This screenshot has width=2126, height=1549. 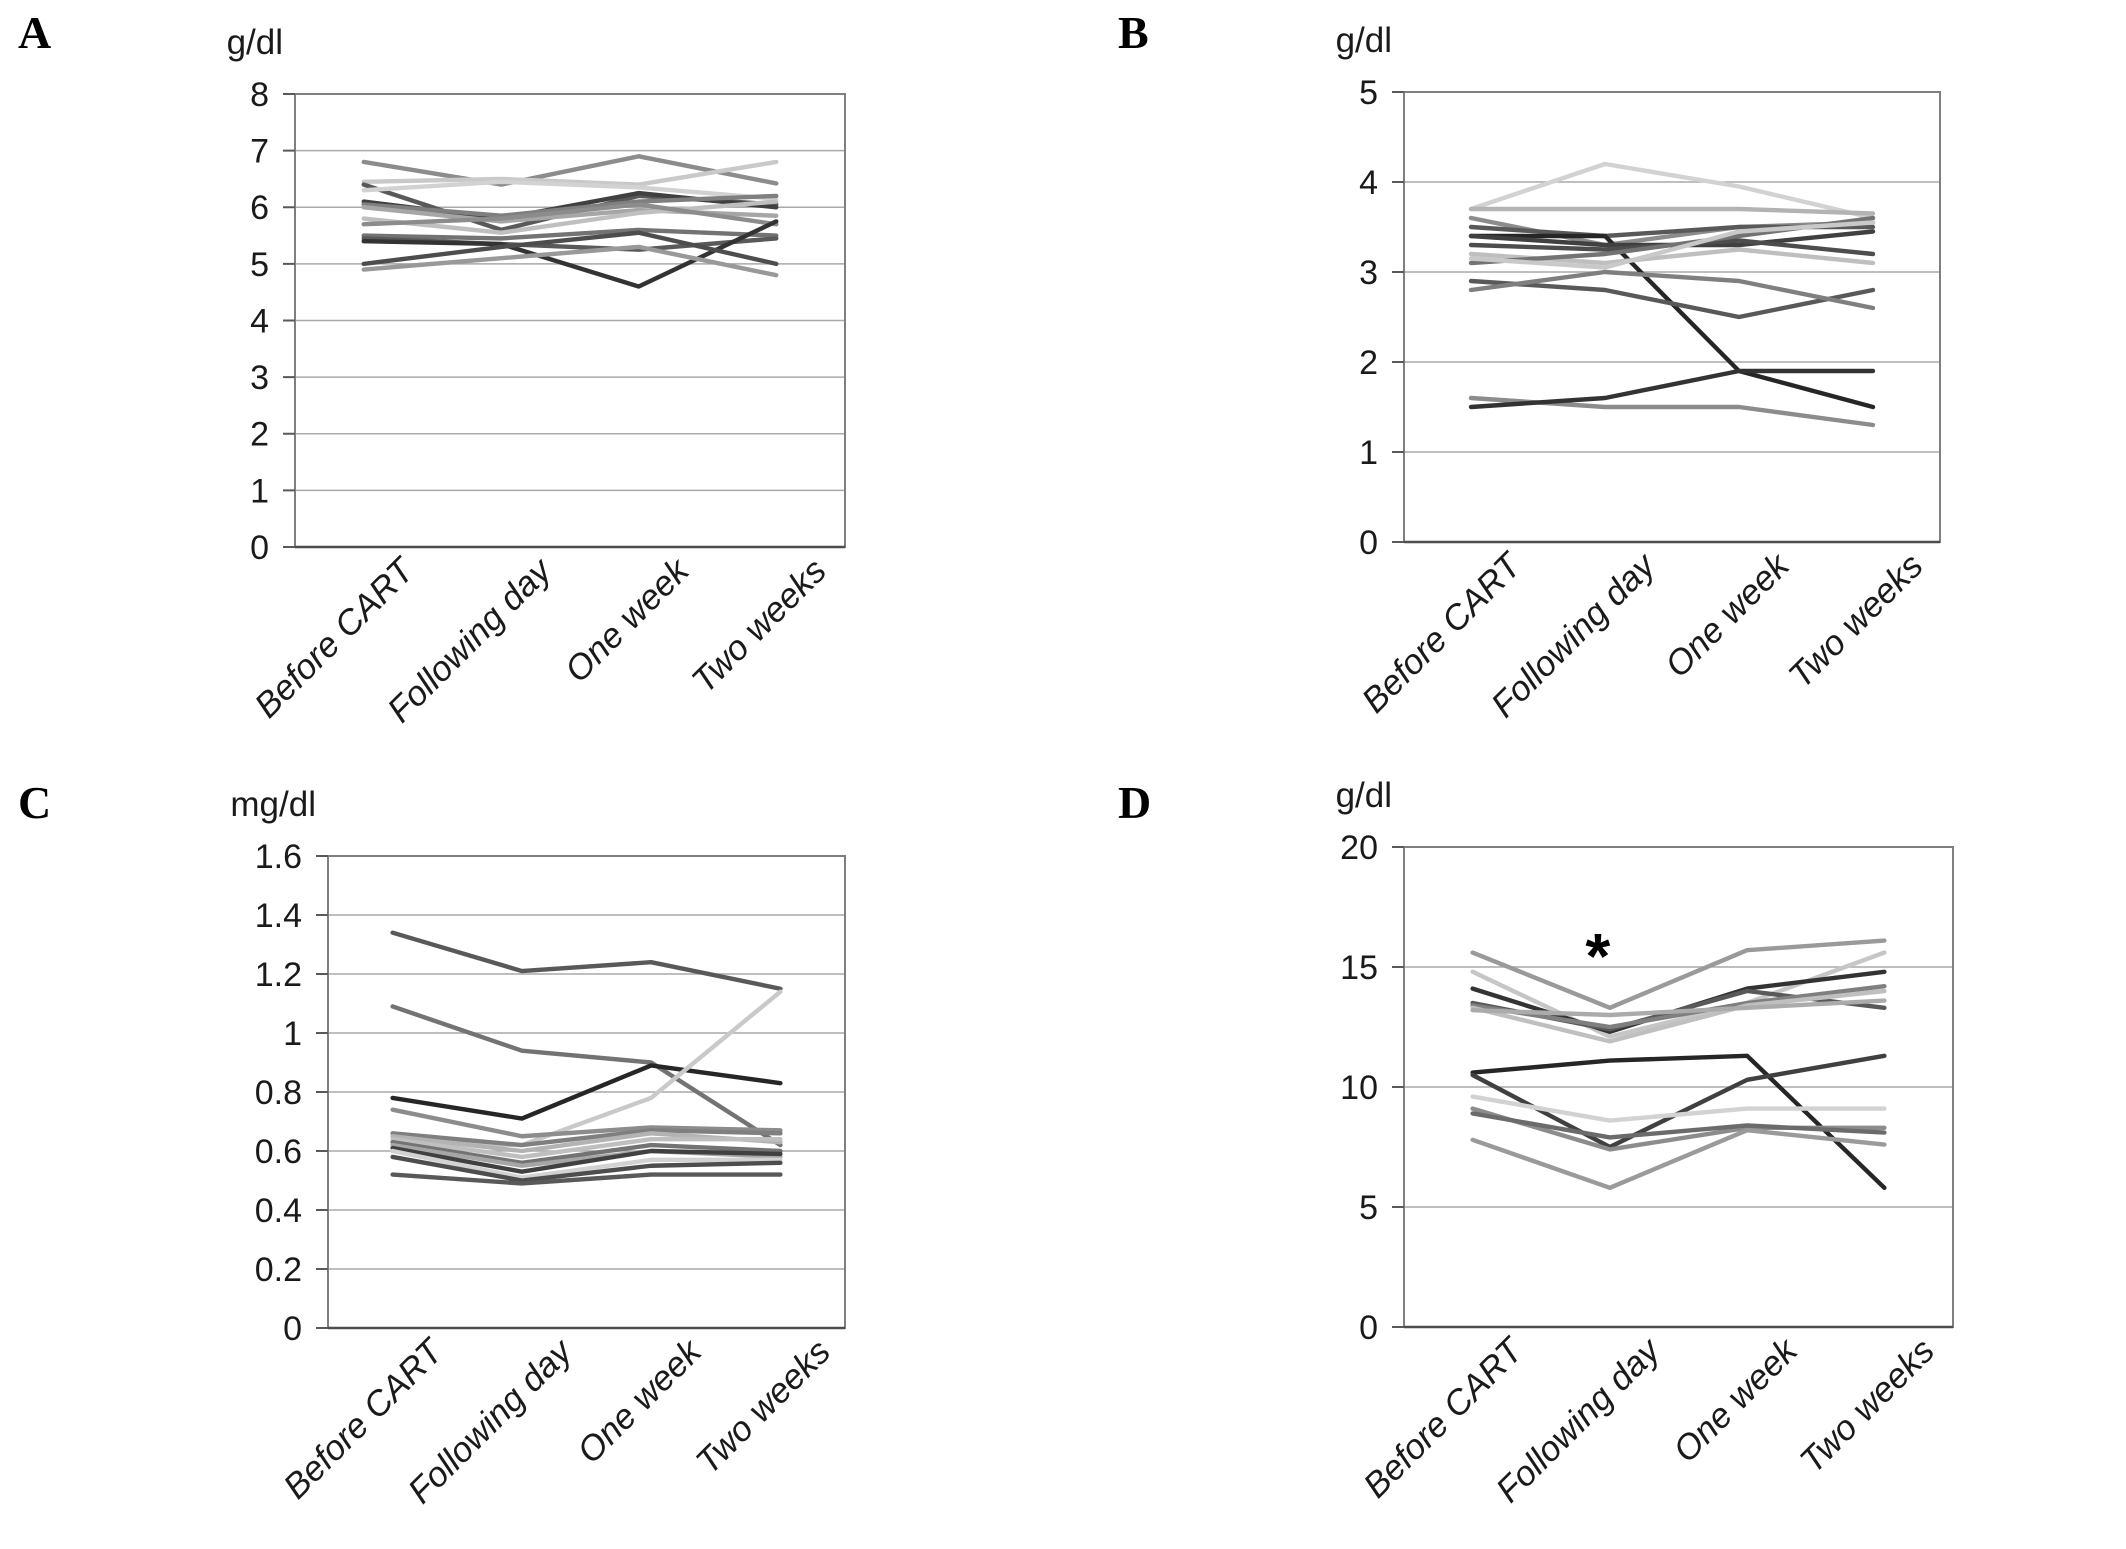 I want to click on panel-b-label: B, so click(x=1133, y=32).